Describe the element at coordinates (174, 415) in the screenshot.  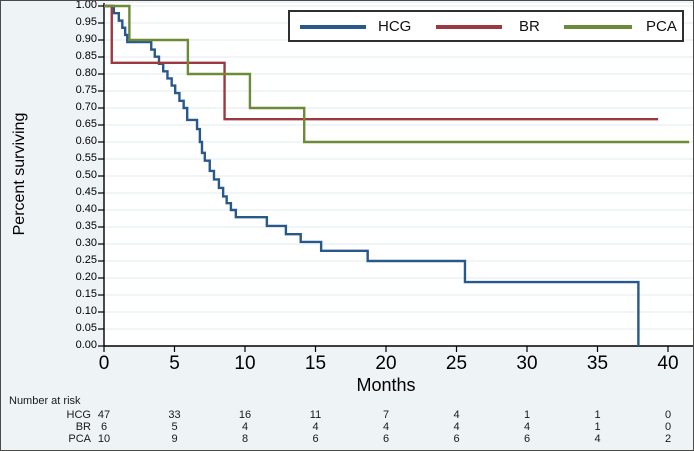
I see `risk-value: 33` at that location.